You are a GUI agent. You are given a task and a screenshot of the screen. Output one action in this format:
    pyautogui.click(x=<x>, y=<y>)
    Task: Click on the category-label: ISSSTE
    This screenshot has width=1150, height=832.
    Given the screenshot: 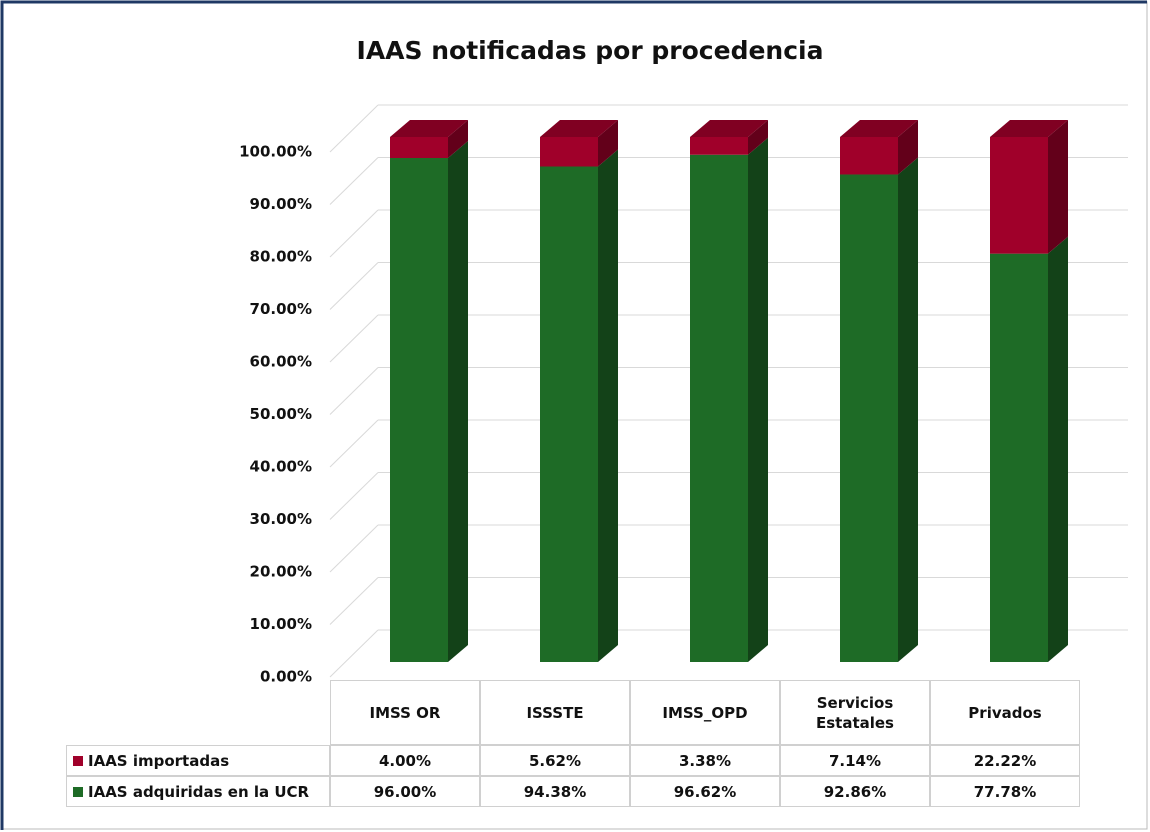 What is the action you would take?
    pyautogui.click(x=555, y=712)
    